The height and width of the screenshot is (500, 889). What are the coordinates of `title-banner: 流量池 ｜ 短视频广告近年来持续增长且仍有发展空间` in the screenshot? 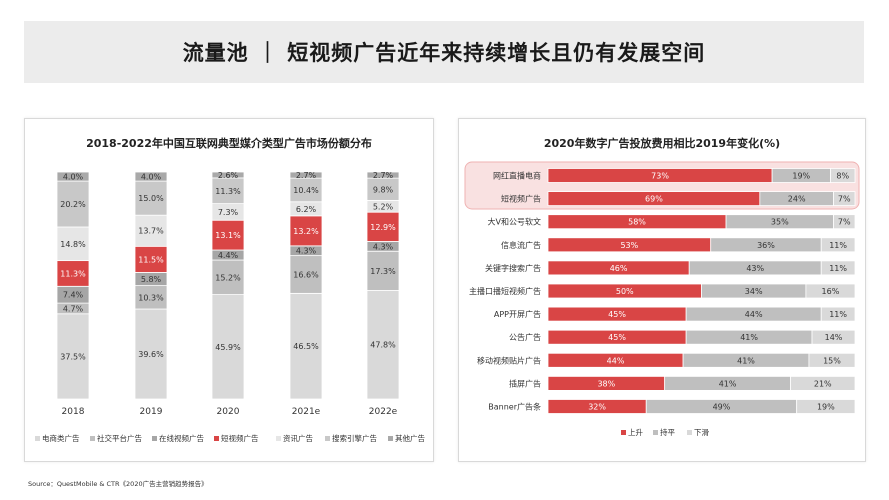 It's located at (444, 52).